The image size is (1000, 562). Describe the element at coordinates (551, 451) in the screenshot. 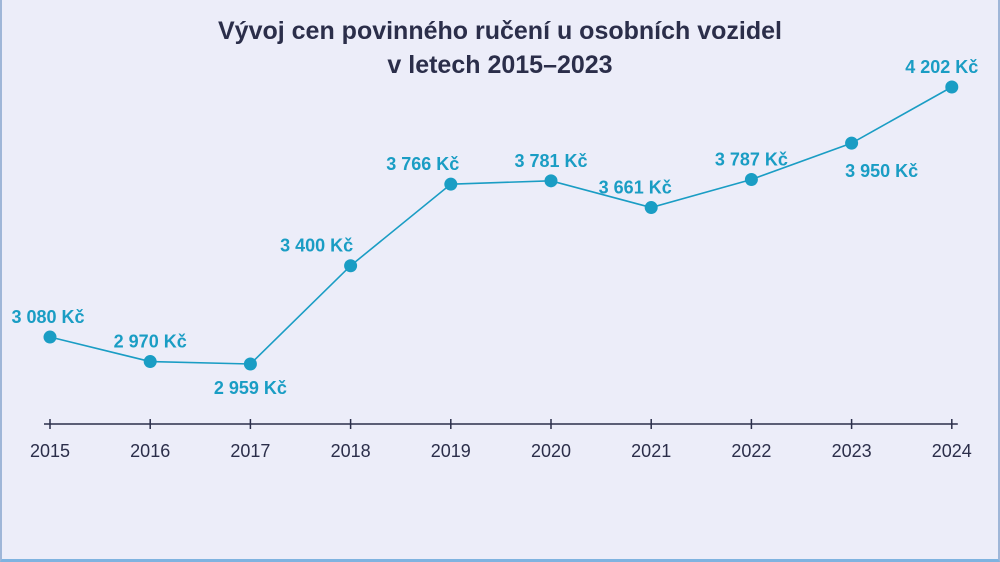

I see `x-tick-label: 2020` at that location.